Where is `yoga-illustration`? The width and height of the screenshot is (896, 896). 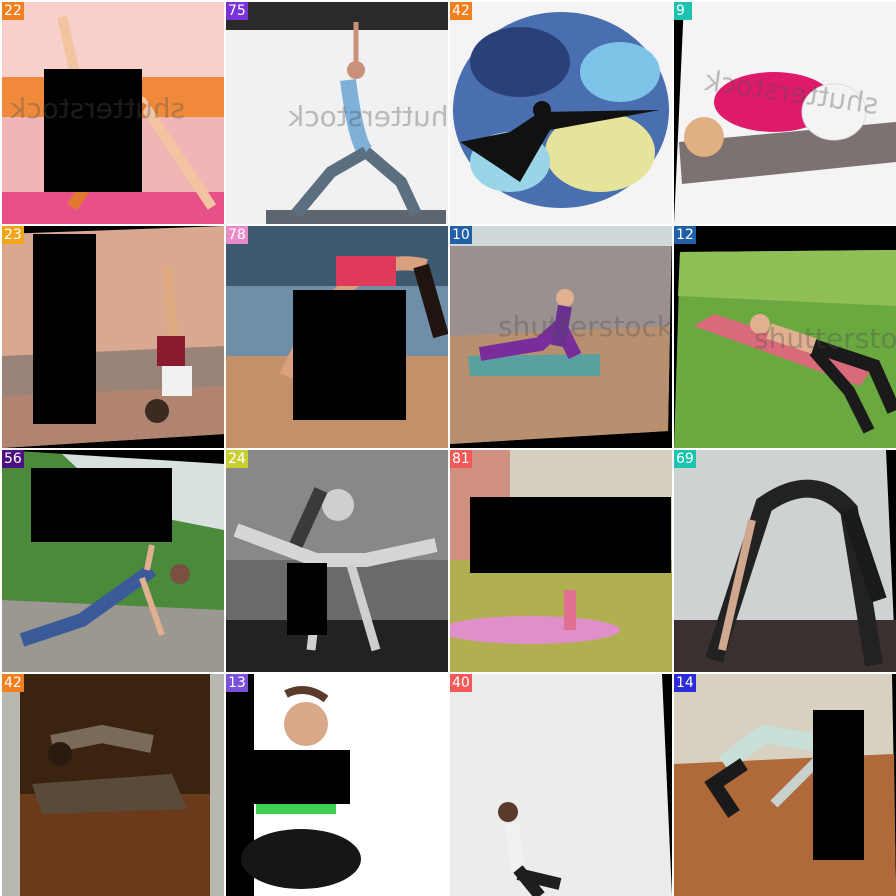 yoga-illustration is located at coordinates (561, 113).